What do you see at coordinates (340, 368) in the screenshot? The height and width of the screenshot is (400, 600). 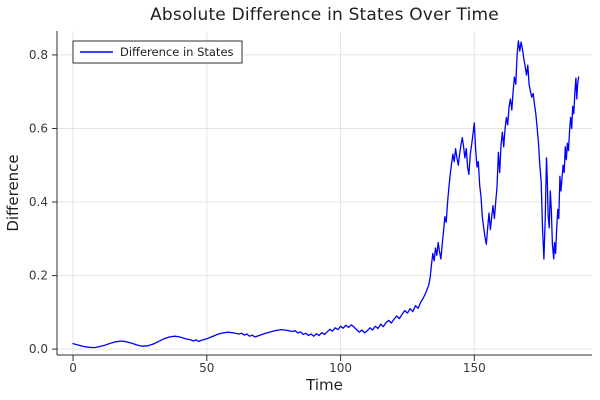 I see `x-tick-label: 100` at bounding box center [340, 368].